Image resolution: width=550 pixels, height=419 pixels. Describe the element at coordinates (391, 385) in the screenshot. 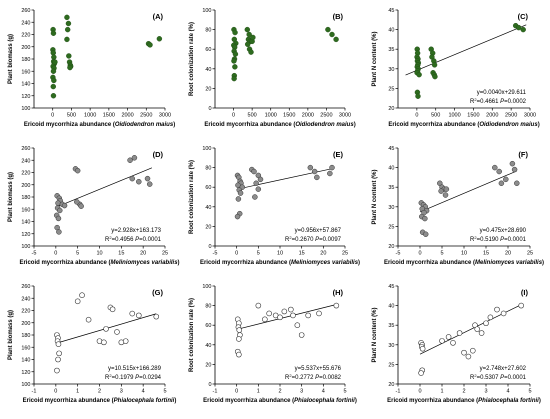

I see `panel-I-y-tick-label: 20` at that location.